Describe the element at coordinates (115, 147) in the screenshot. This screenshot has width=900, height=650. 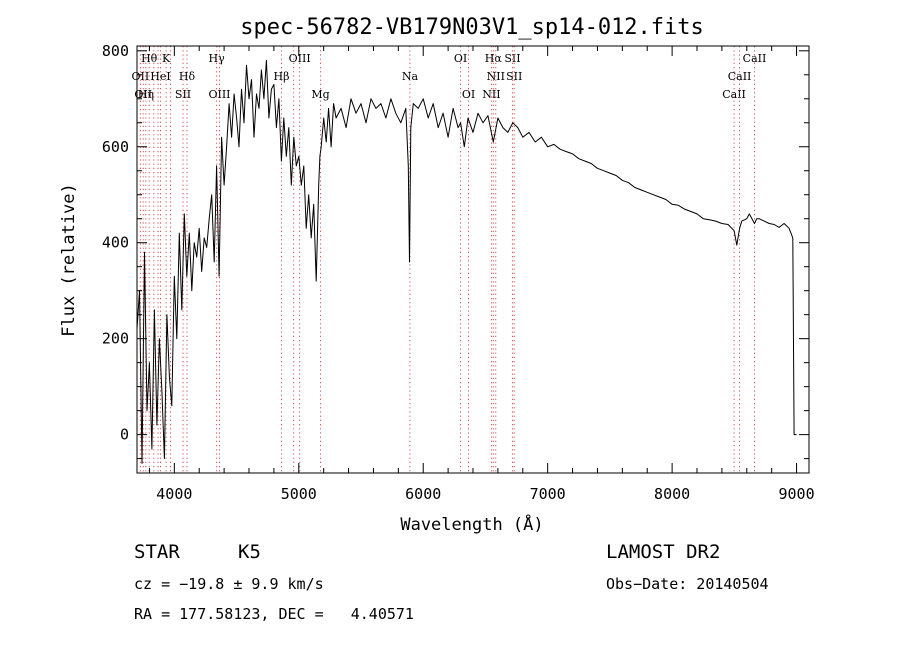
I see `y-tick-label: 600` at that location.